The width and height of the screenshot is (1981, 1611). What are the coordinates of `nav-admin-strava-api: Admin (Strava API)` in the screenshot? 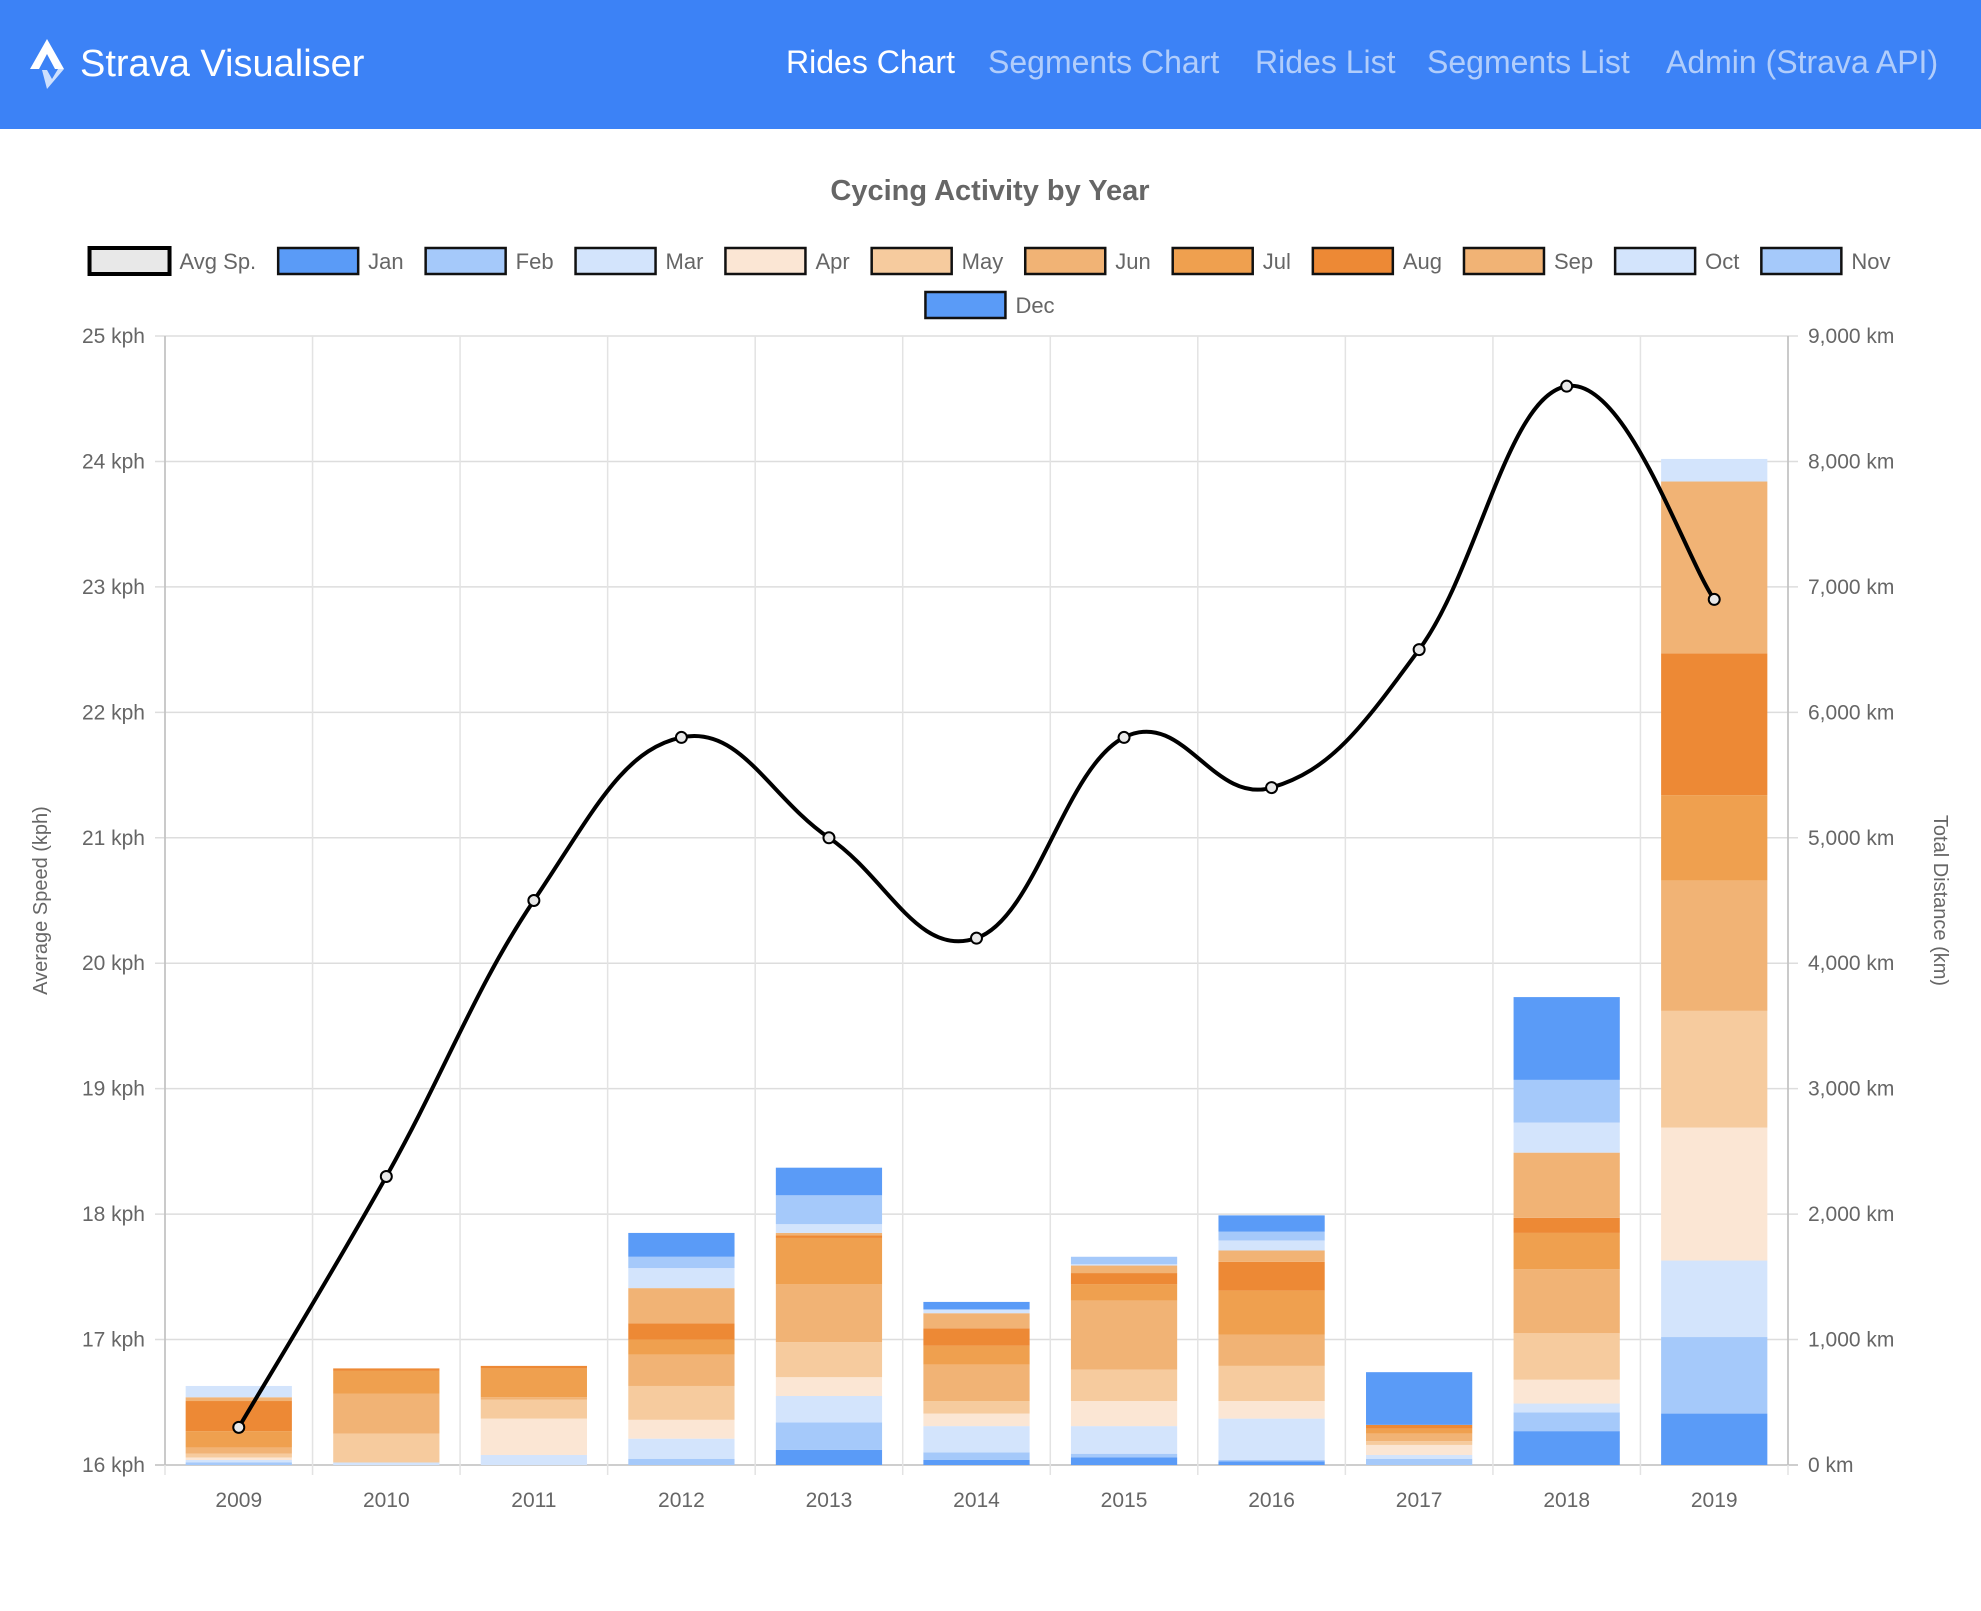 It's located at (1802, 62).